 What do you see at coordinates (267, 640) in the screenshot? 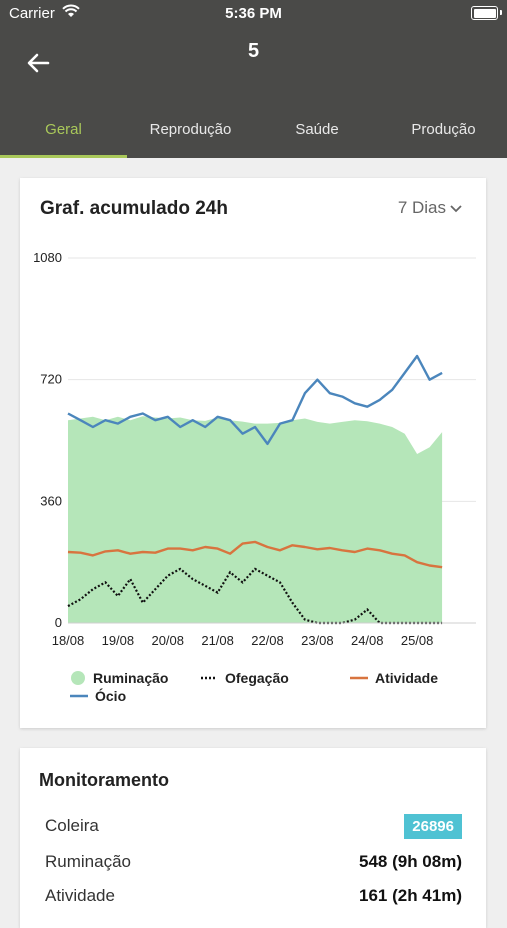
I see `x-tick-label: 22/08` at bounding box center [267, 640].